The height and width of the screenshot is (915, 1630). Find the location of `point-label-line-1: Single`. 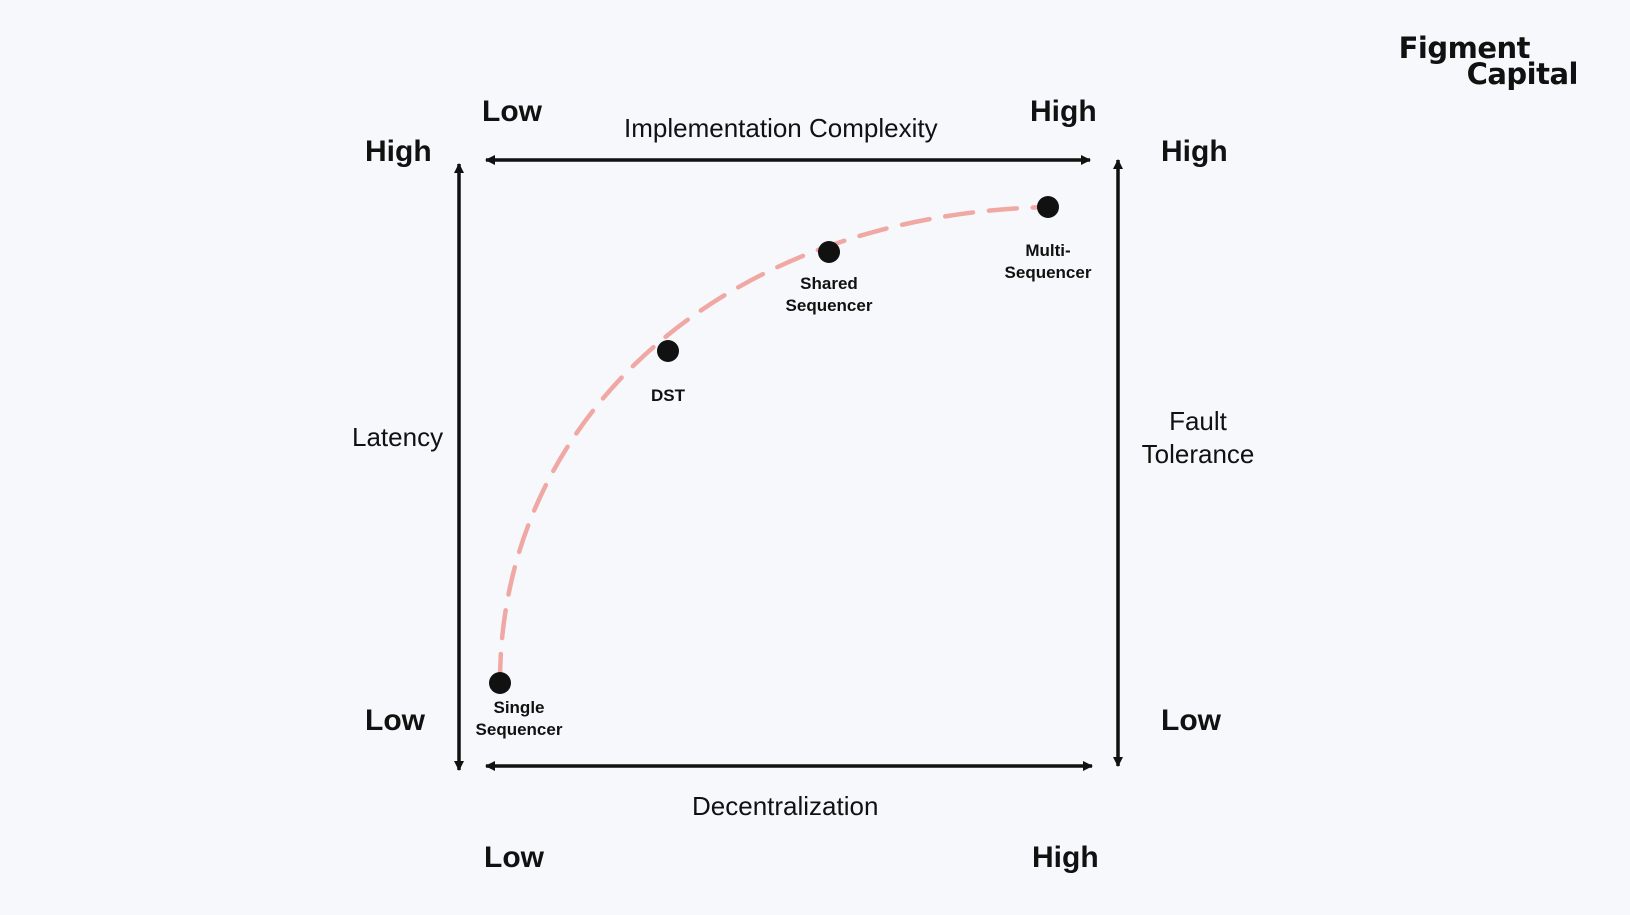

point-label-line-1: Single is located at coordinates (519, 707).